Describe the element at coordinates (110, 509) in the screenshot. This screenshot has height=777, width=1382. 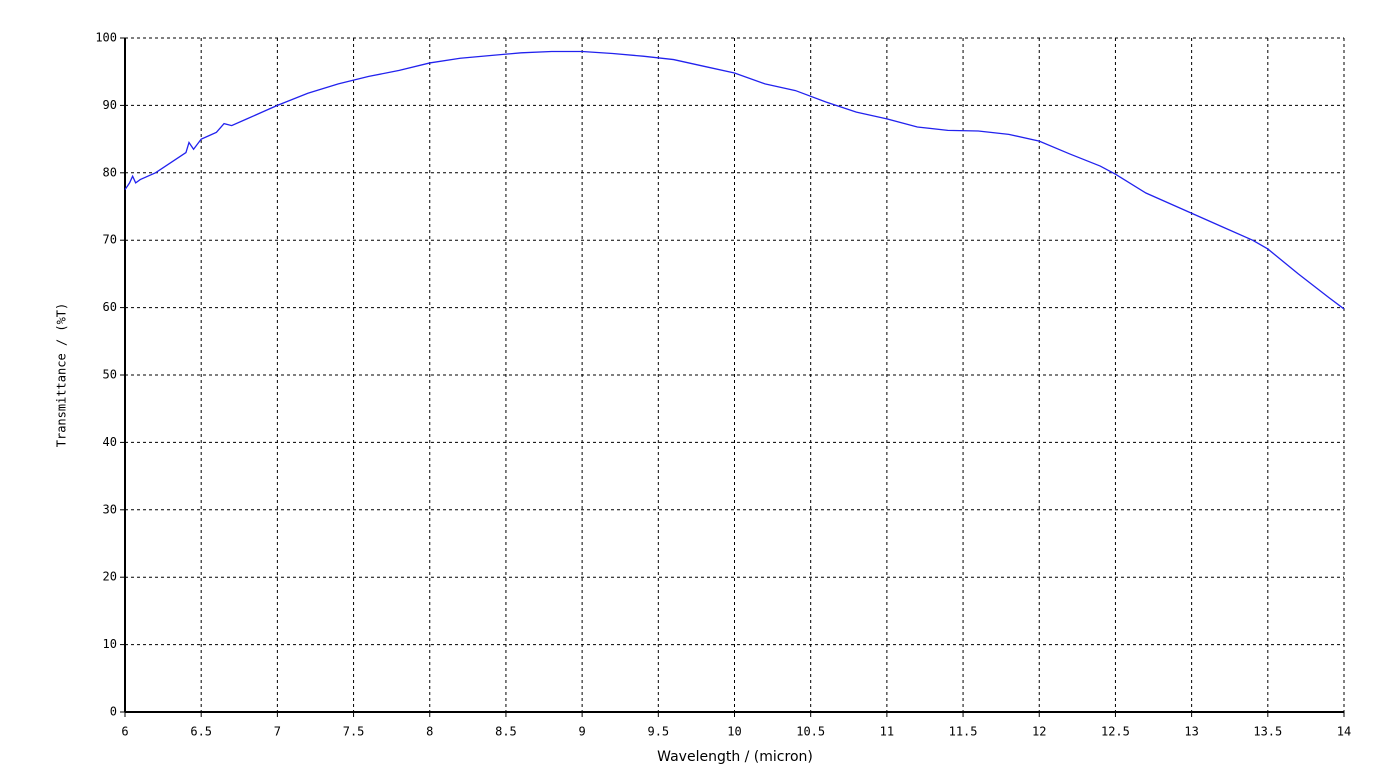
I see `y-tick-label: 30` at that location.